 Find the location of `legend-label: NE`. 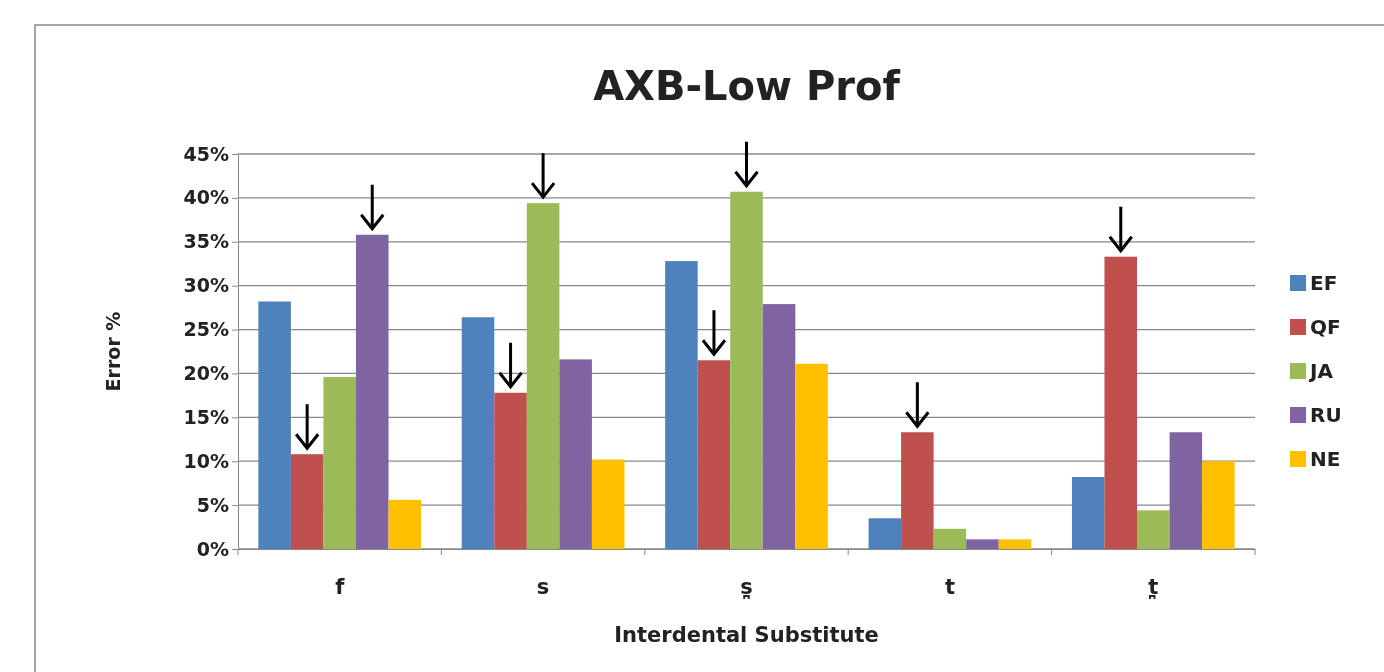

legend-label: NE is located at coordinates (1325, 459).